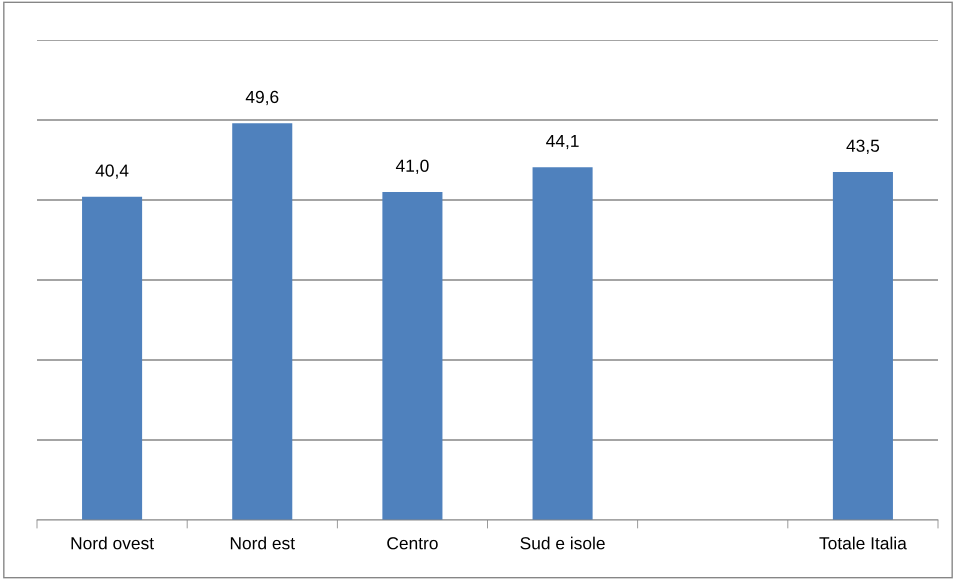 The image size is (956, 580). I want to click on data-label: 43,5, so click(863, 147).